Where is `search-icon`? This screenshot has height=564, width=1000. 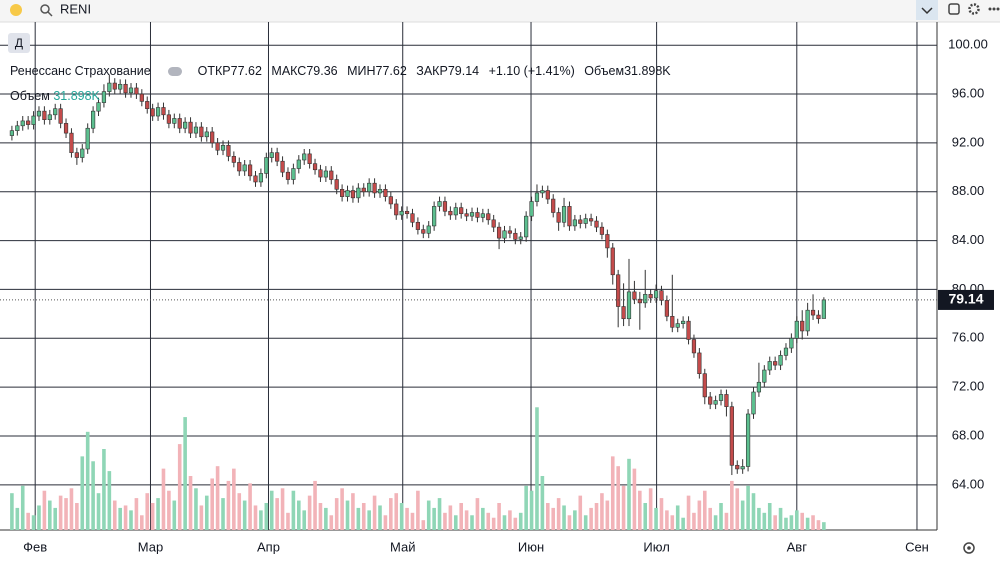
search-icon is located at coordinates (46, 10).